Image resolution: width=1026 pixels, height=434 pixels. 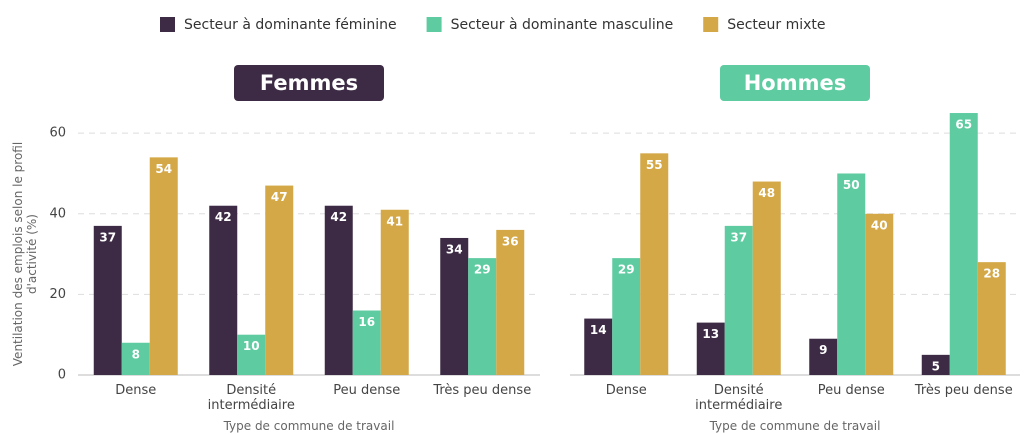 What do you see at coordinates (510, 241) in the screenshot?
I see `value-label: 36` at bounding box center [510, 241].